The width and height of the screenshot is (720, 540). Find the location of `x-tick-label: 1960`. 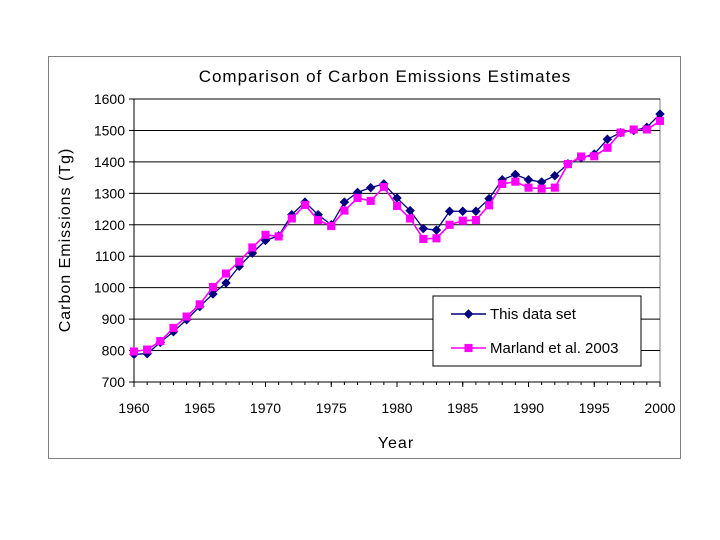

x-tick-label: 1960 is located at coordinates (133, 408).